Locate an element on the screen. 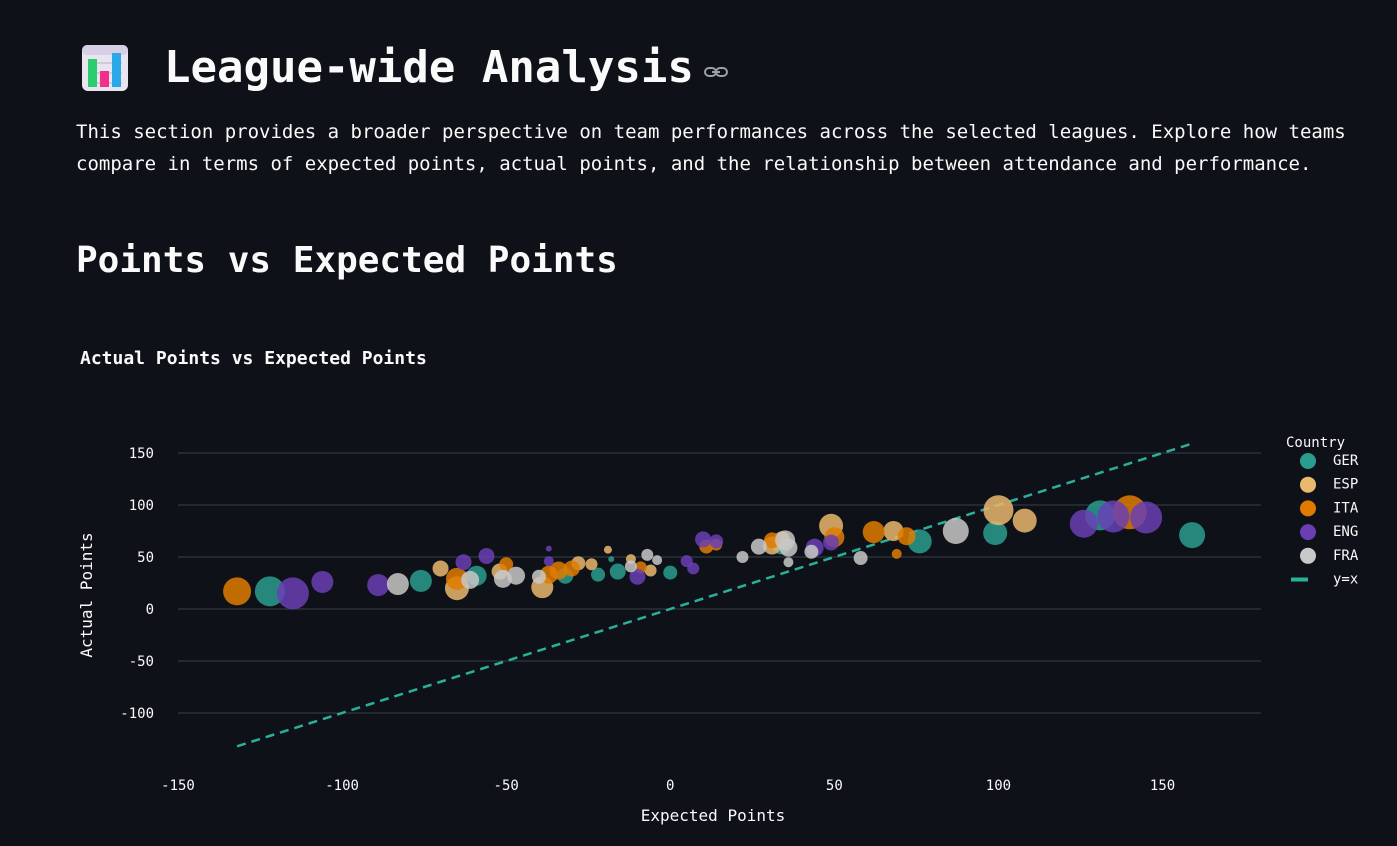  bar-chart-icon is located at coordinates (105, 68).